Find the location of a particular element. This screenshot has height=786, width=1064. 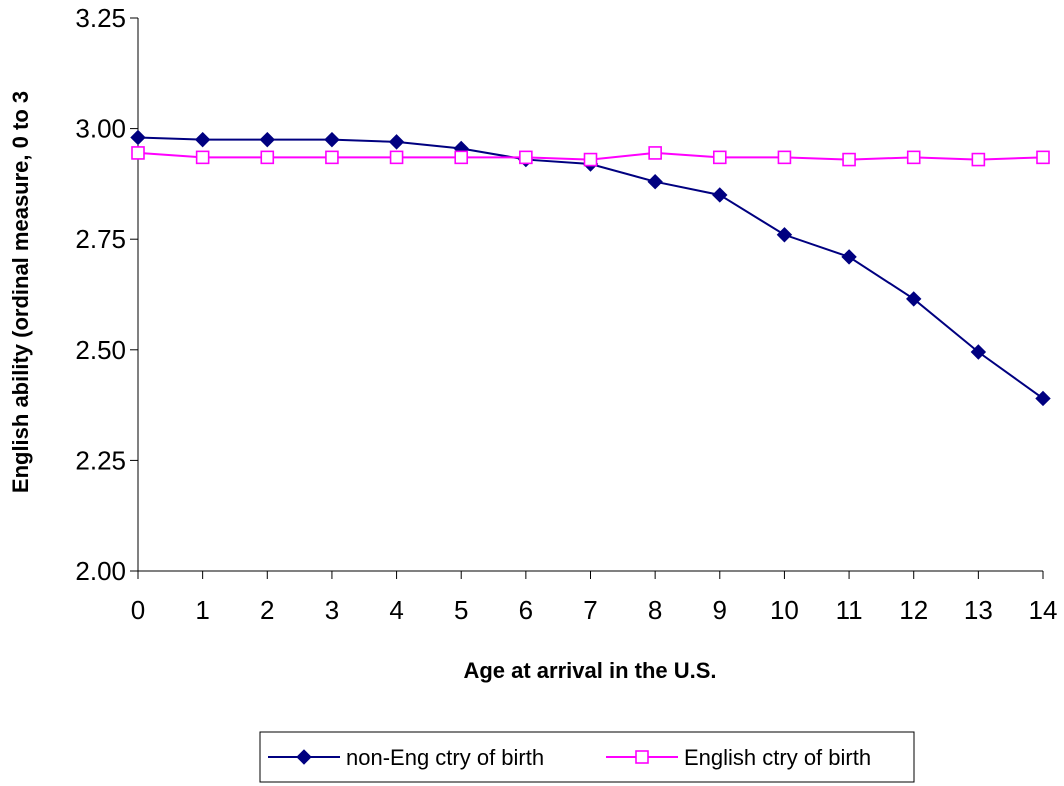

y-axis: 2.00 2.25 2.50 2.75 3.00 3.25 is located at coordinates (107, 294).